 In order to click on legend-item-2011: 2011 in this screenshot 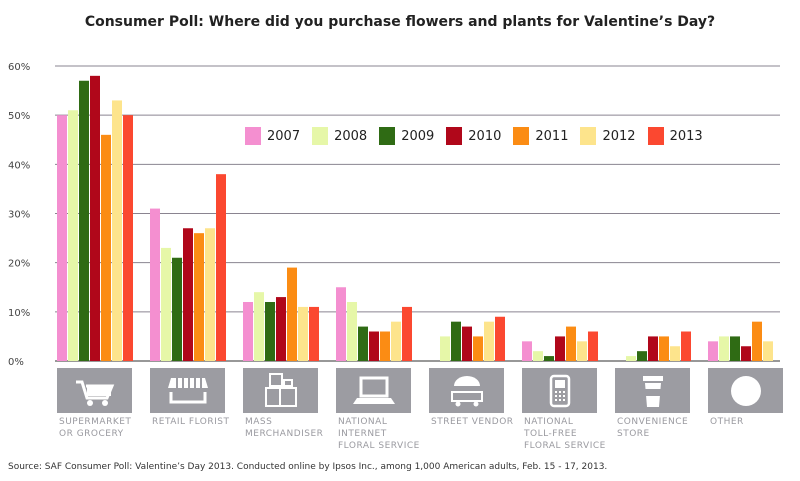, I will do `click(540, 136)`.